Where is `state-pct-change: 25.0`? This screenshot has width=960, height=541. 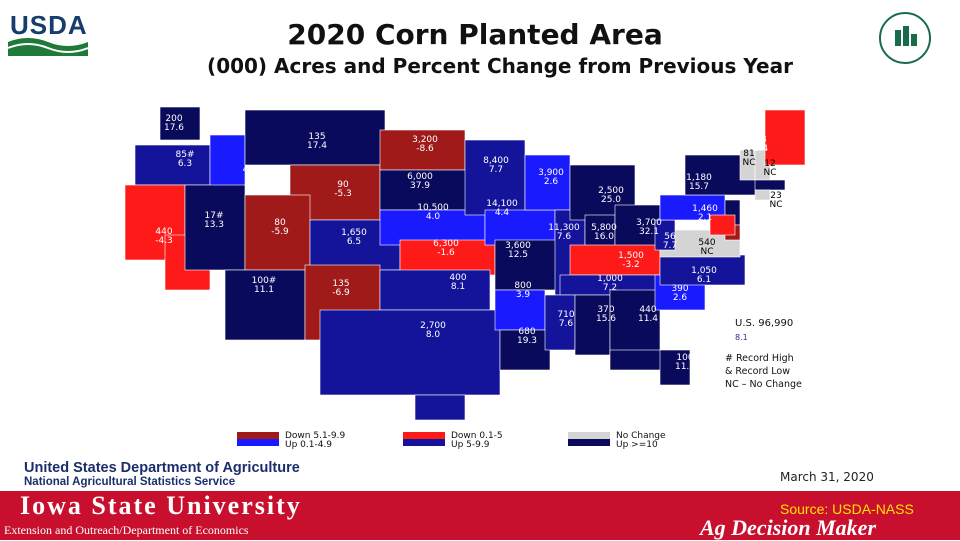
state-pct-change: 25.0 is located at coordinates (611, 200).